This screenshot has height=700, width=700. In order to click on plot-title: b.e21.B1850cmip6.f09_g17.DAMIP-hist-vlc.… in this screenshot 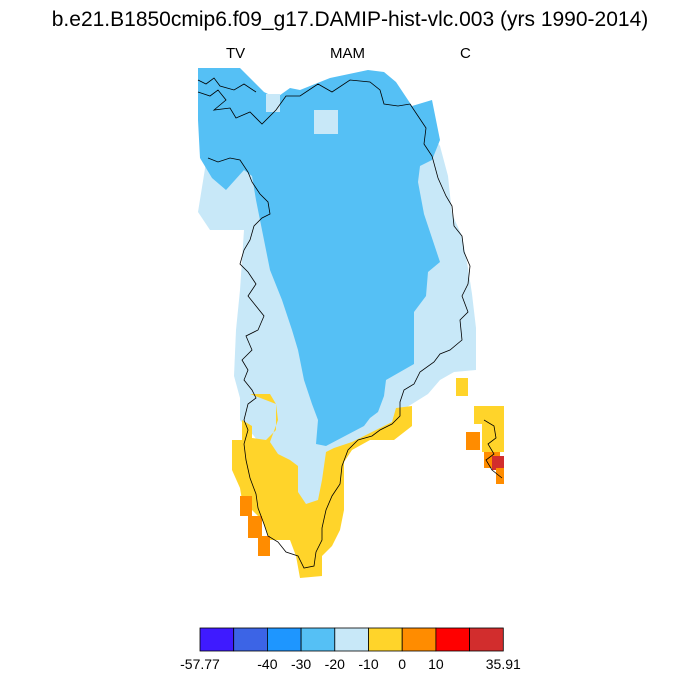, I will do `click(350, 19)`.